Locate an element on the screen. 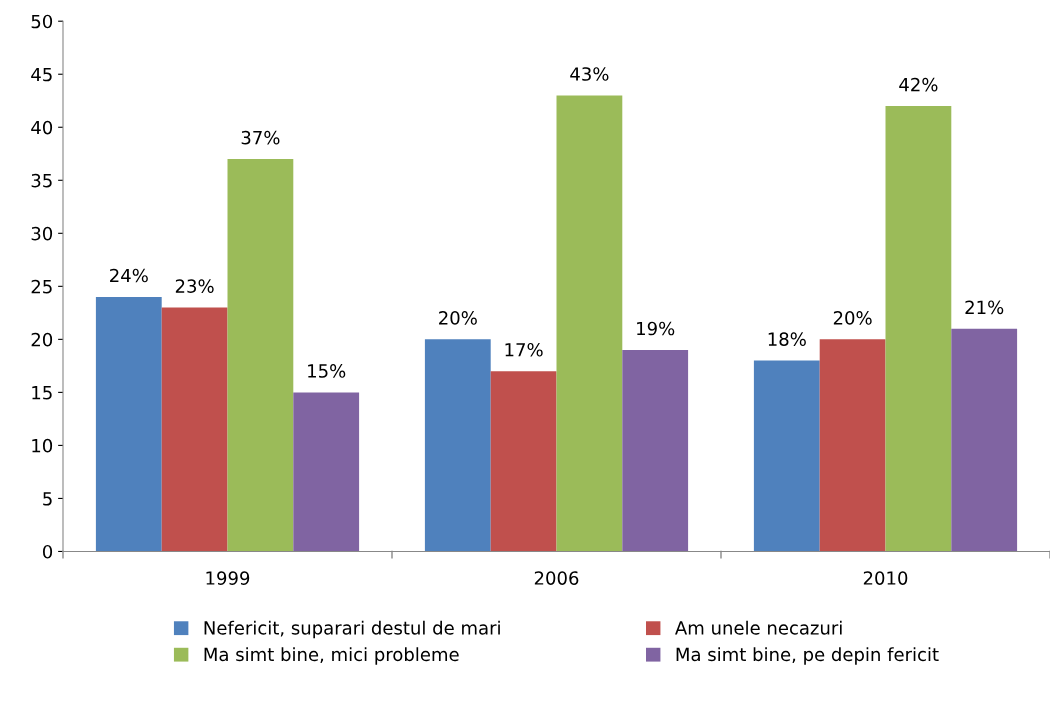 The height and width of the screenshot is (707, 1050). y-tick-label: 35 is located at coordinates (41, 180).